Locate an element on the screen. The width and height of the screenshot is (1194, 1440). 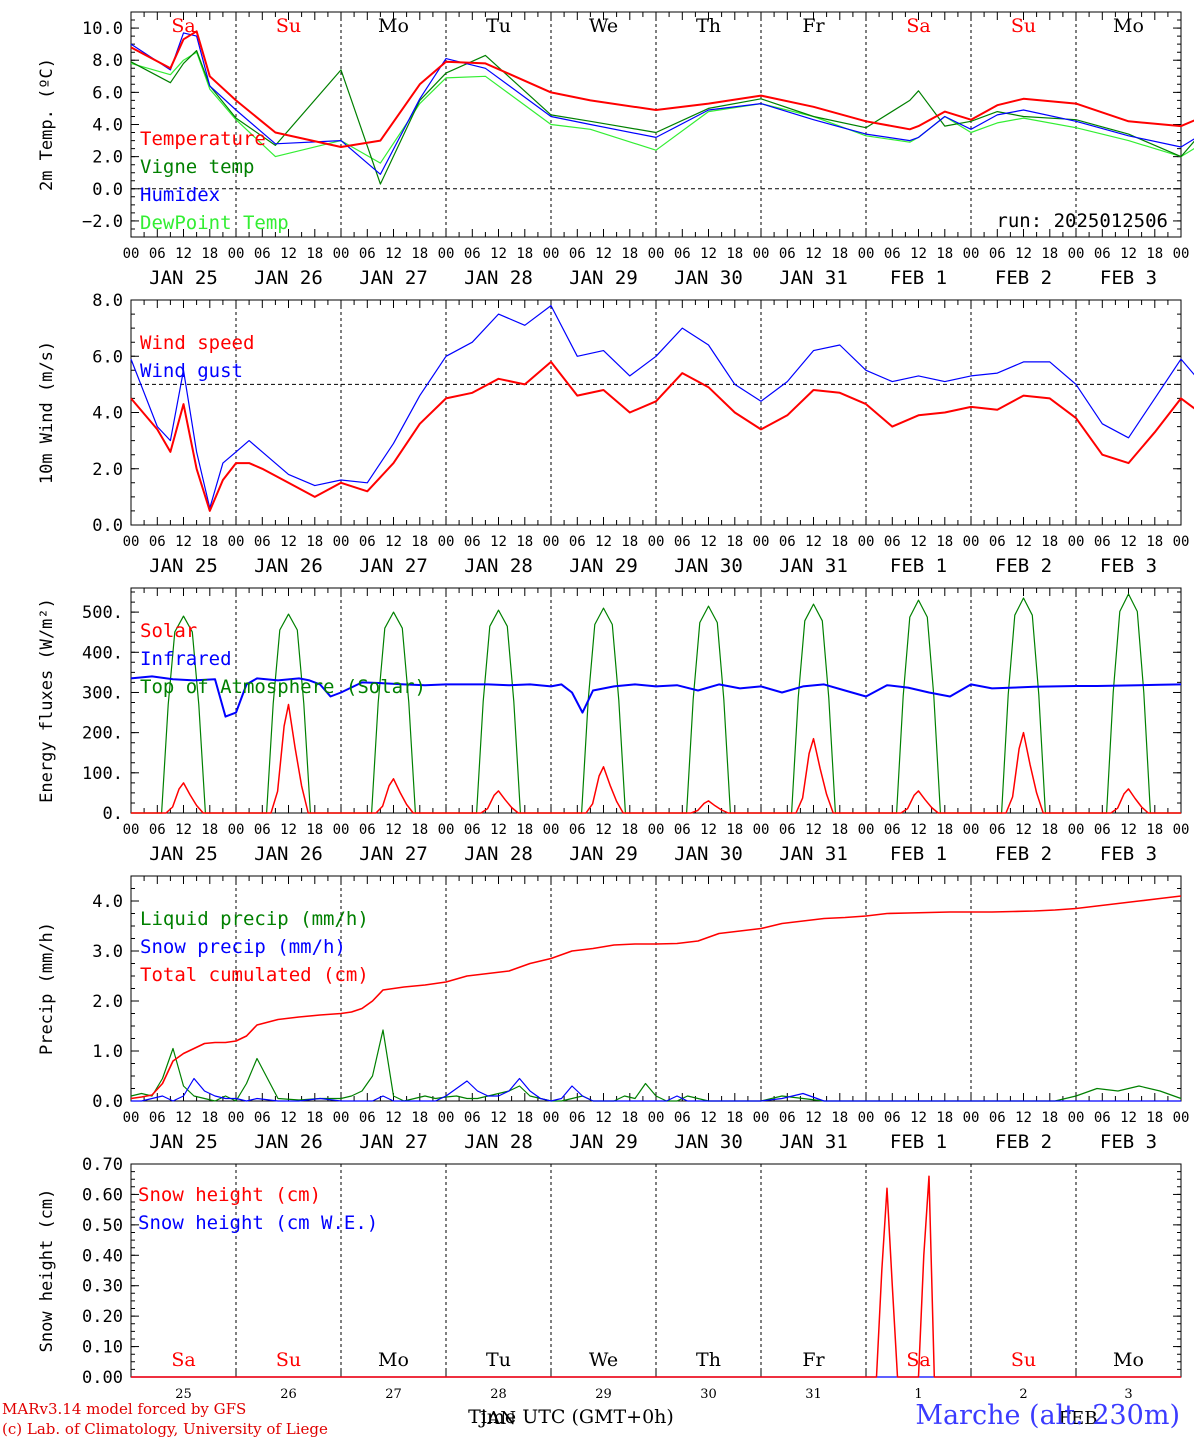
date-label: FEB 3 is located at coordinates (1128, 854).